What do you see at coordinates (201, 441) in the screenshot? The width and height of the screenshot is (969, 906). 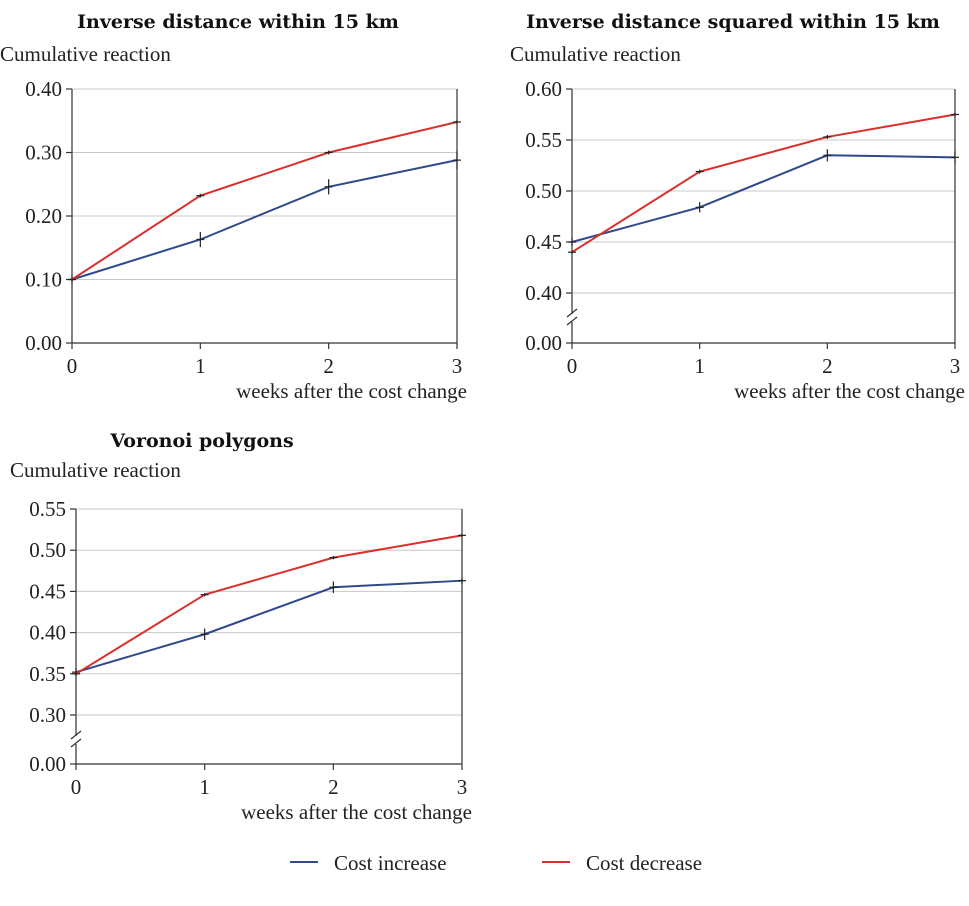 I see `chart-title: Voronoi polygons` at bounding box center [201, 441].